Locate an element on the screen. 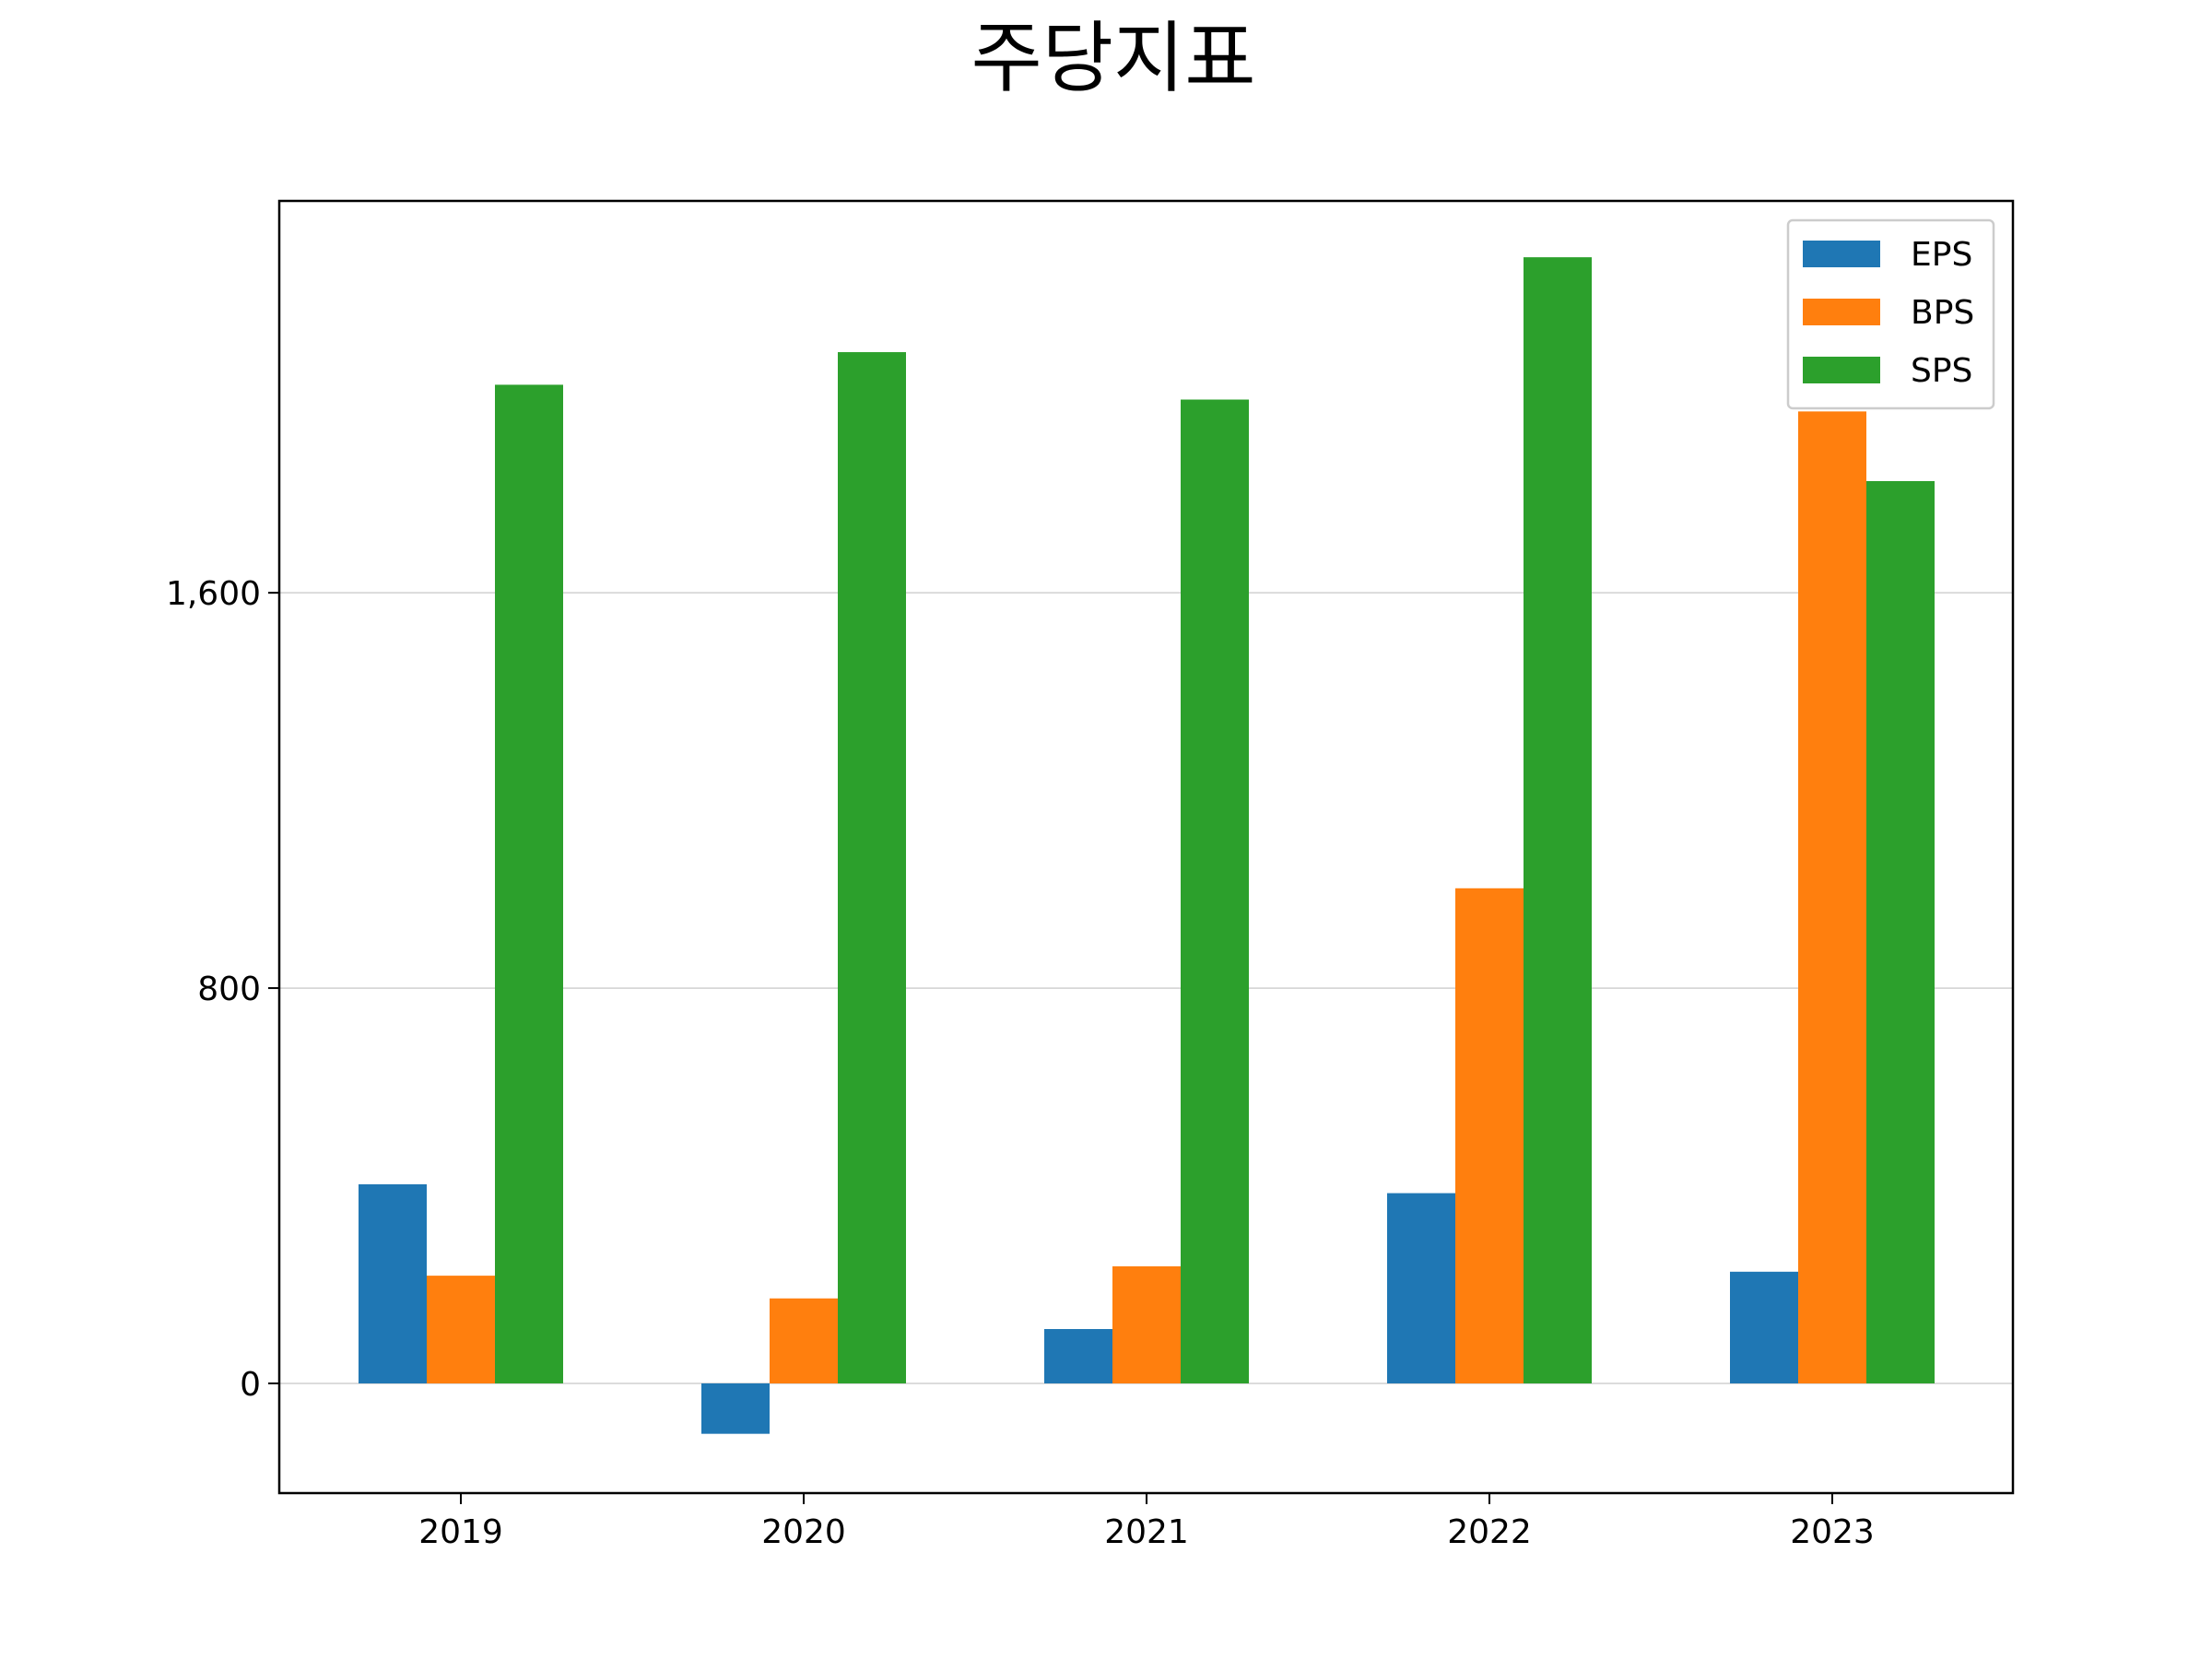  y-tick-label: 1,600 is located at coordinates (213, 594).